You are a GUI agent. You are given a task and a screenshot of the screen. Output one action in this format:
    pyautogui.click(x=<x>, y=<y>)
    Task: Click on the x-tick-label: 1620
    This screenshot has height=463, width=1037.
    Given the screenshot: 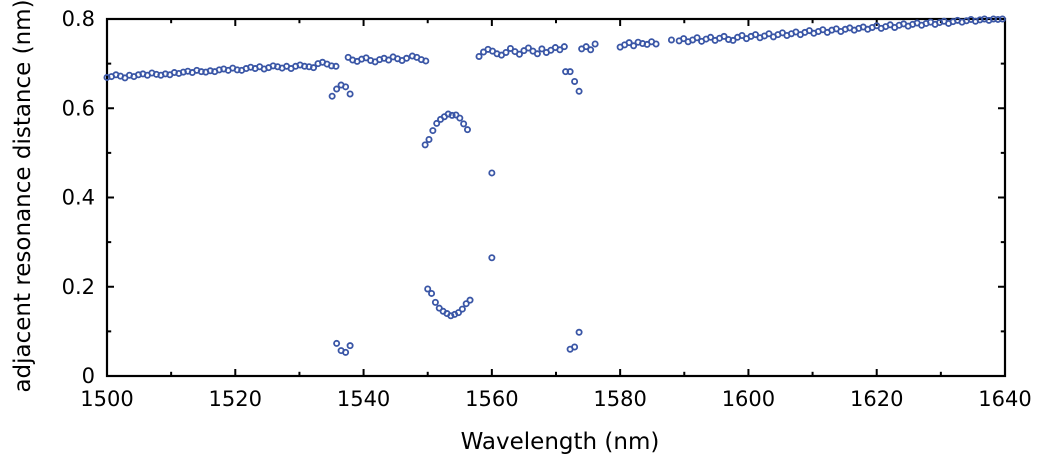 What is the action you would take?
    pyautogui.click(x=876, y=399)
    